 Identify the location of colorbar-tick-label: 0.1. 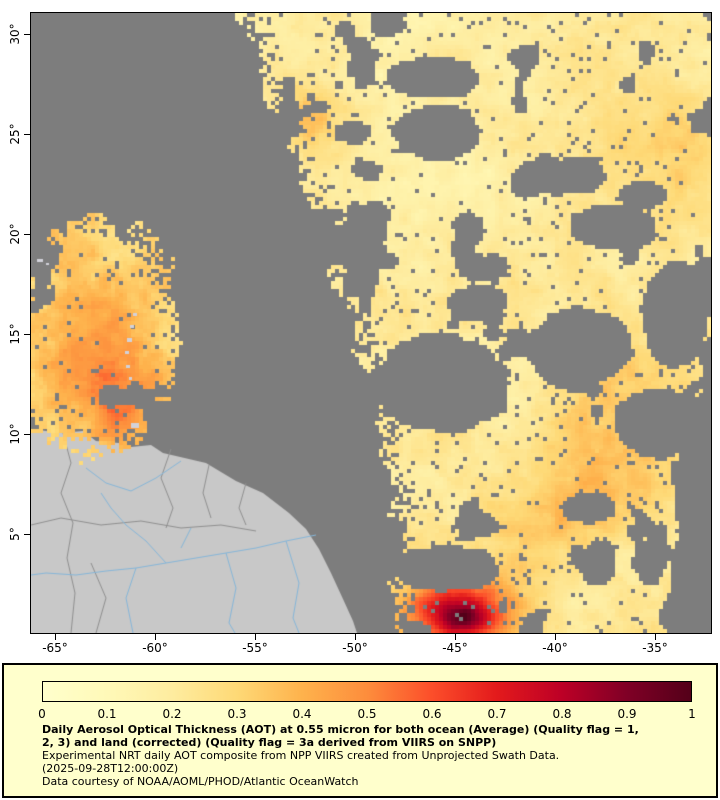
(107, 714).